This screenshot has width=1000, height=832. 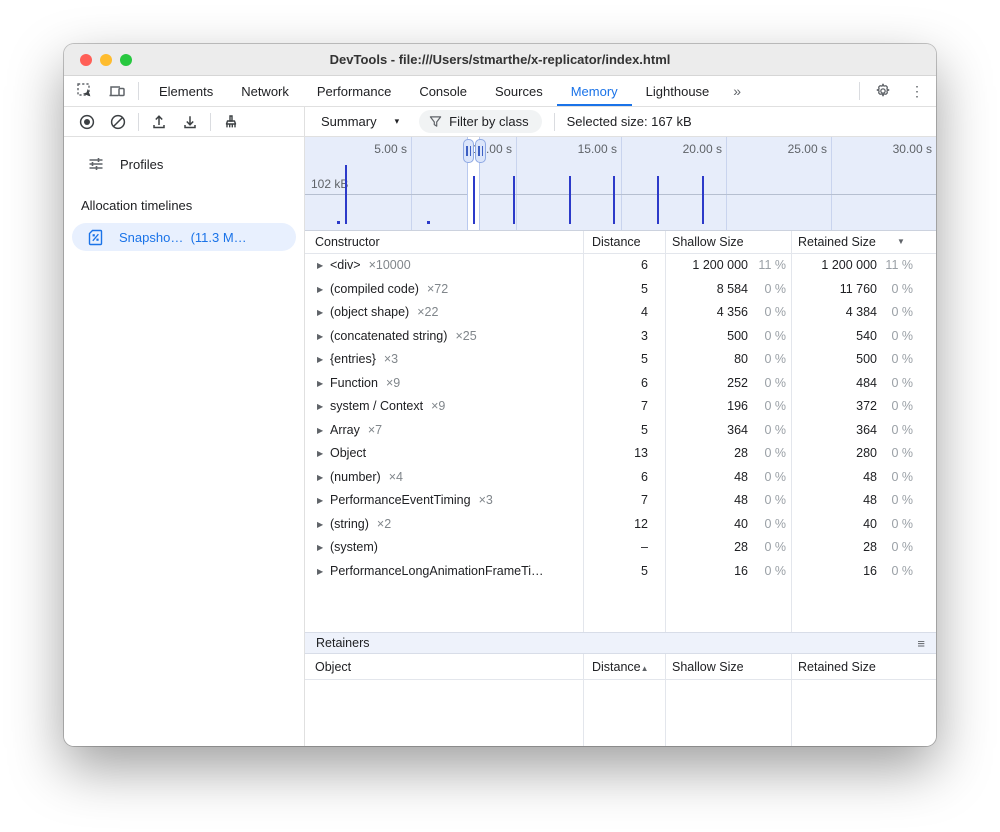 What do you see at coordinates (265, 91) in the screenshot?
I see `tab-network: Network` at bounding box center [265, 91].